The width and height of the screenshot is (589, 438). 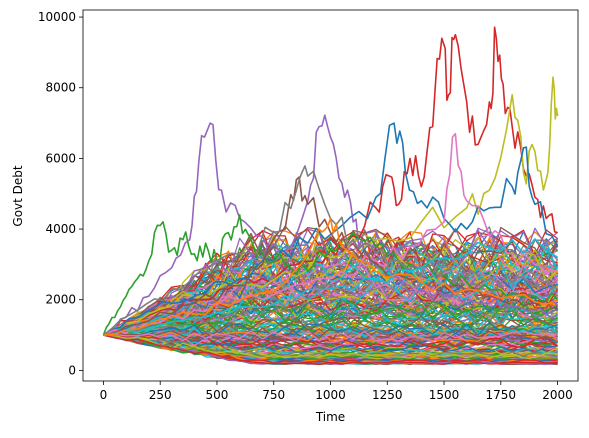 I want to click on x-tick-label: 750, so click(x=273, y=395).